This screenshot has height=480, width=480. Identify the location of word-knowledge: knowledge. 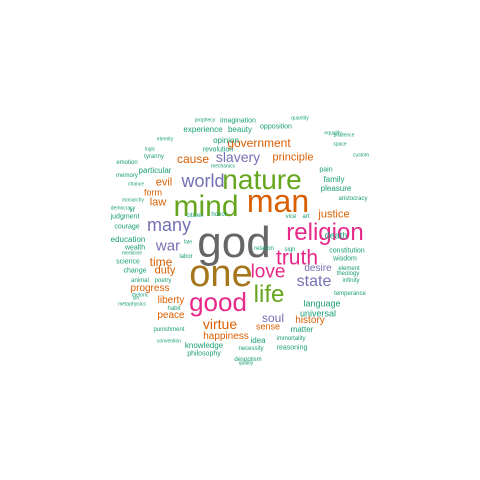
(204, 345).